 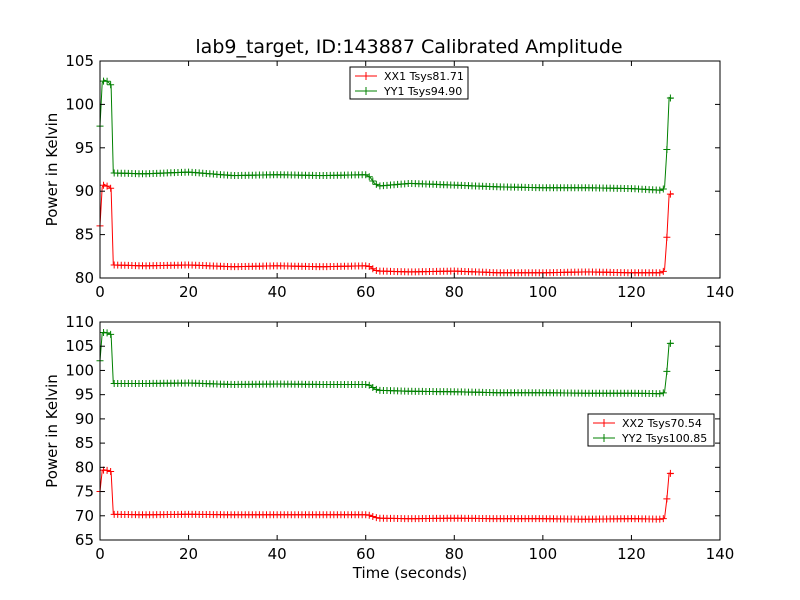 What do you see at coordinates (84, 516) in the screenshot?
I see `y-tick-label: 70` at bounding box center [84, 516].